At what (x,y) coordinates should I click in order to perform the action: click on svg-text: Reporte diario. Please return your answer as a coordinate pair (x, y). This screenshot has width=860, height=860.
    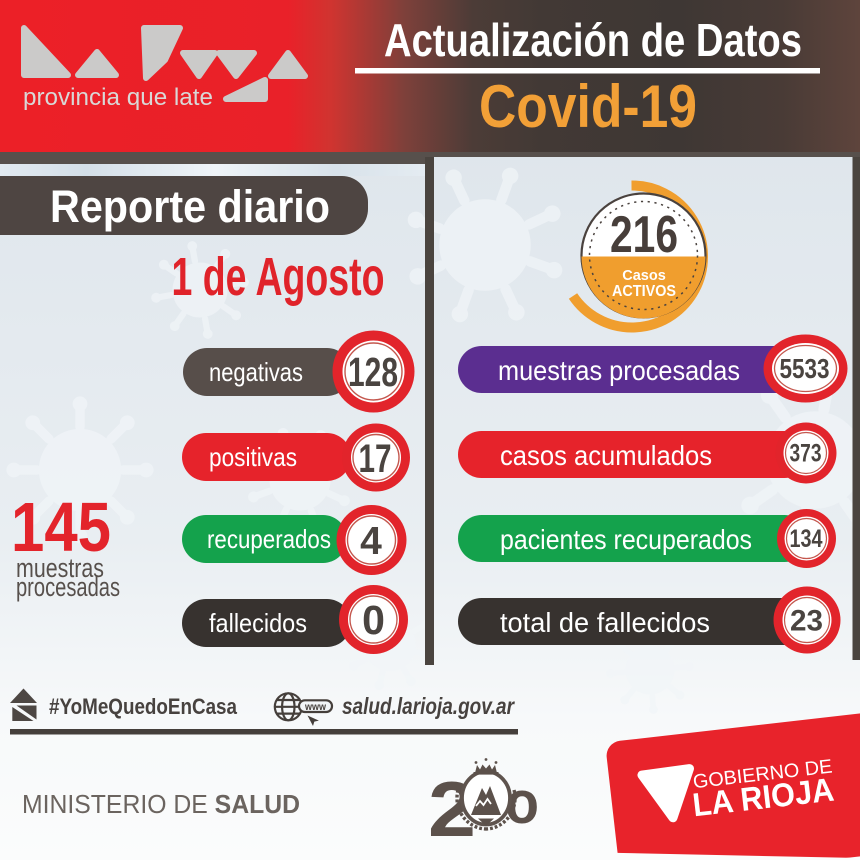
    Looking at the image, I should click on (190, 206).